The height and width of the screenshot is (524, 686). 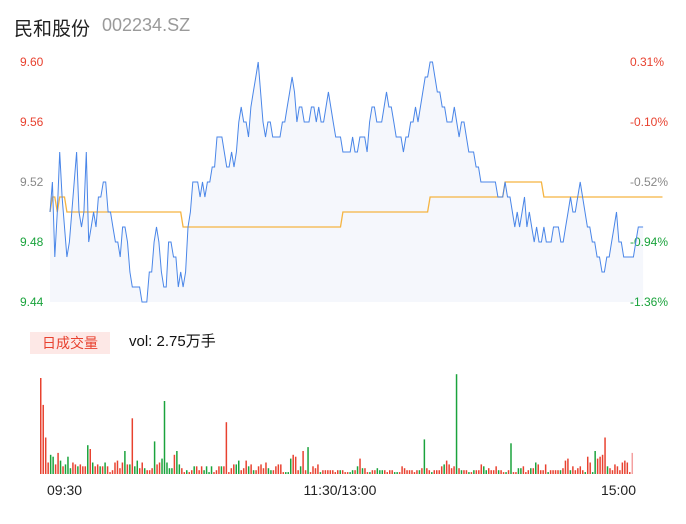 I want to click on time-tick-label: 11:30/13:00, so click(x=340, y=490).